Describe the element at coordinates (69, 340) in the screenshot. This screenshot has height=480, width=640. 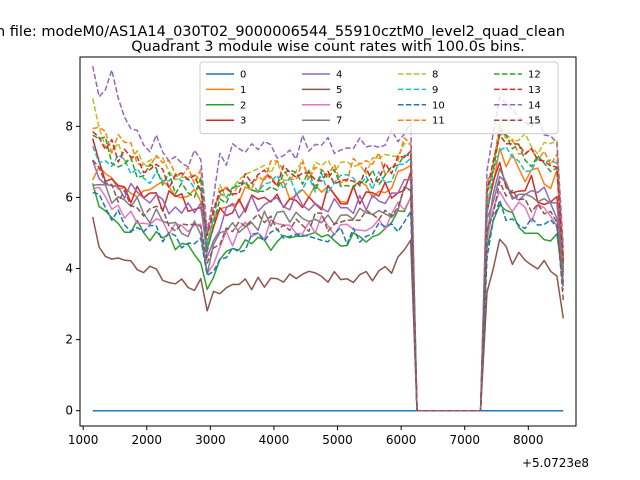
I see `y-tick-label: 2` at that location.